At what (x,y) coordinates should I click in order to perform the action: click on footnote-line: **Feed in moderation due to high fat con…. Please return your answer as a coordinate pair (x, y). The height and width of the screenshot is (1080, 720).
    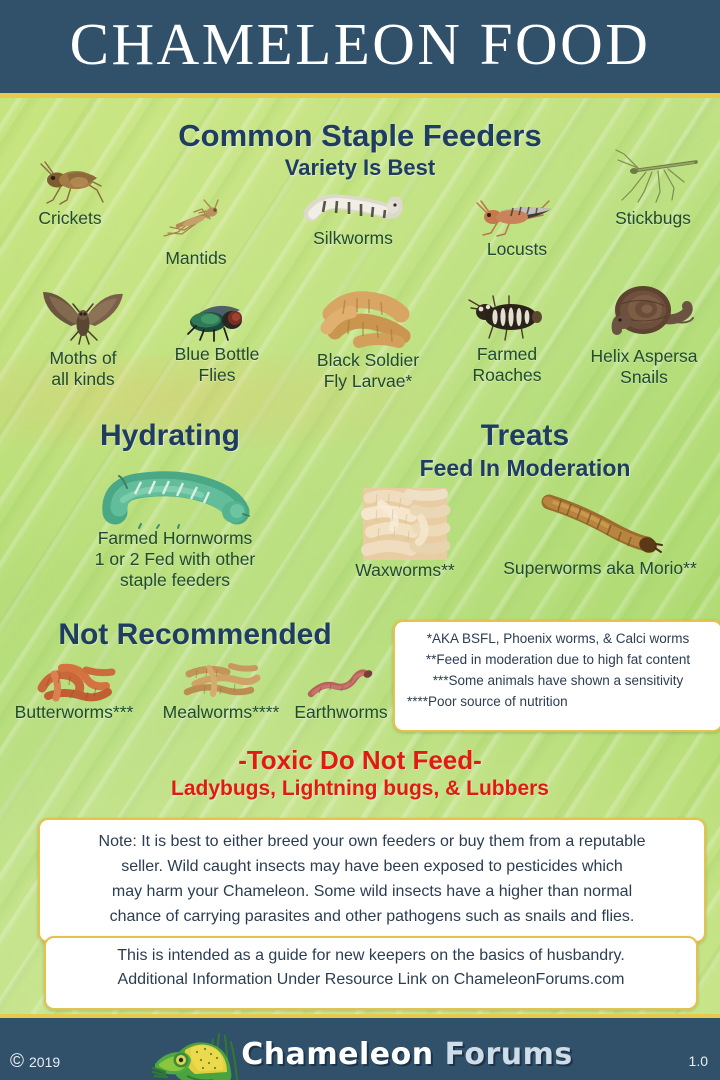
    Looking at the image, I should click on (558, 659).